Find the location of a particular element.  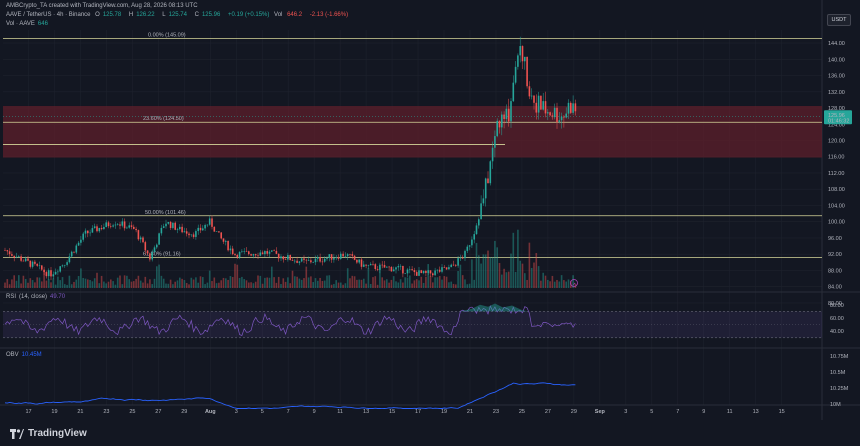

current-price-countdown: 01:46:32 is located at coordinates (838, 121).